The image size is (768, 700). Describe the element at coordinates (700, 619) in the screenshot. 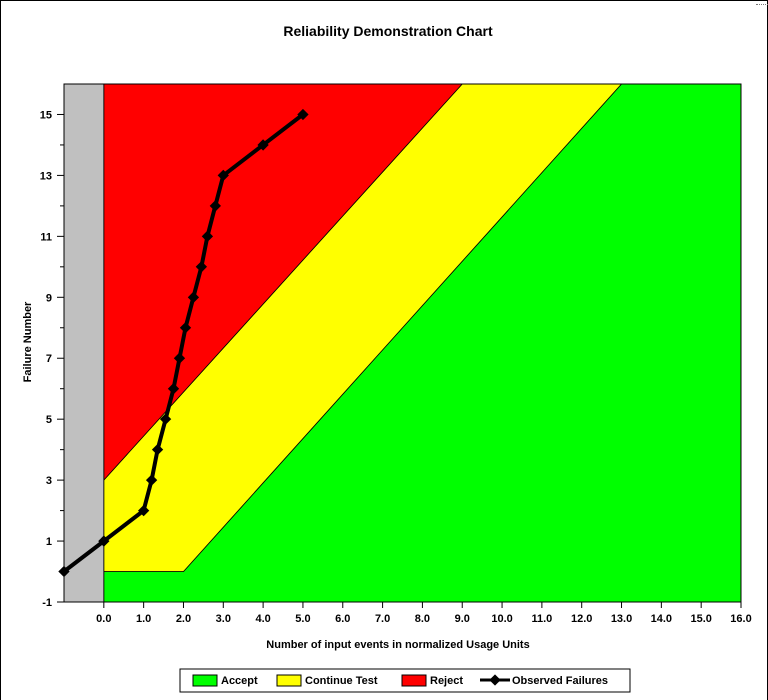

I see `x-tick-label: 15.0` at that location.